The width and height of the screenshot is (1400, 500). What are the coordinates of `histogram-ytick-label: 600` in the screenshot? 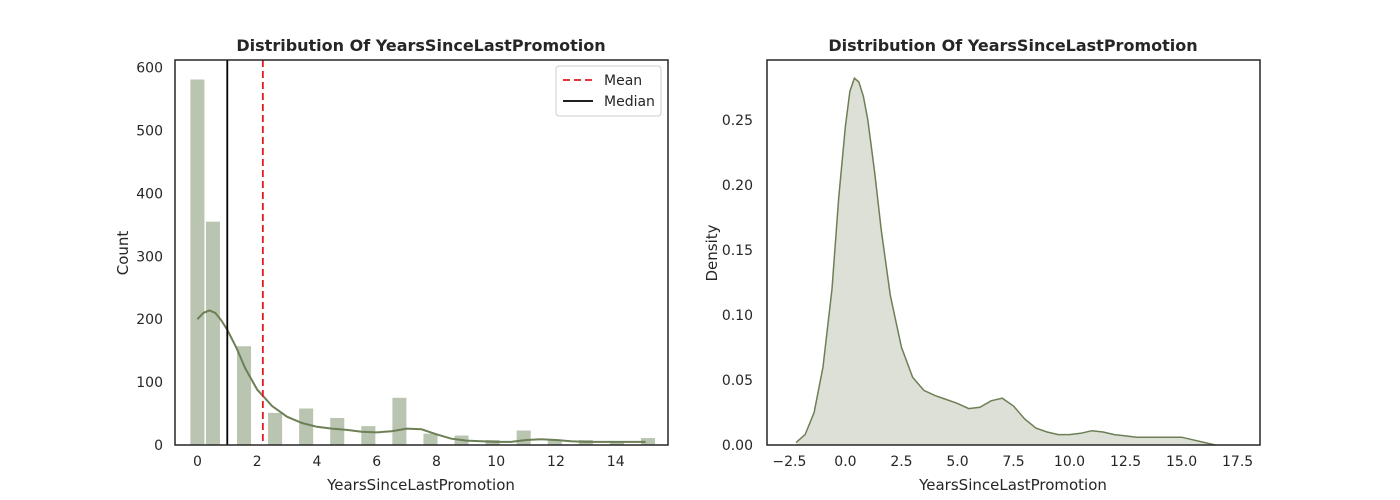 It's located at (149, 69).